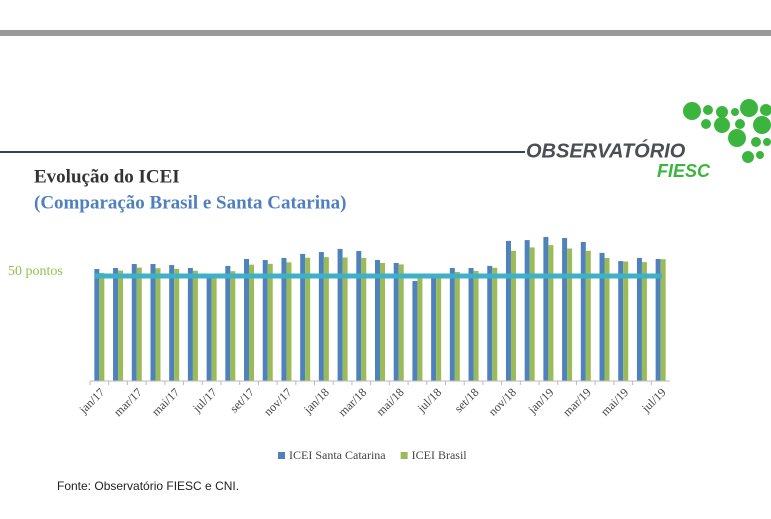  Describe the element at coordinates (440, 455) in the screenshot. I see `legend-label: ICEI Brasil` at that location.